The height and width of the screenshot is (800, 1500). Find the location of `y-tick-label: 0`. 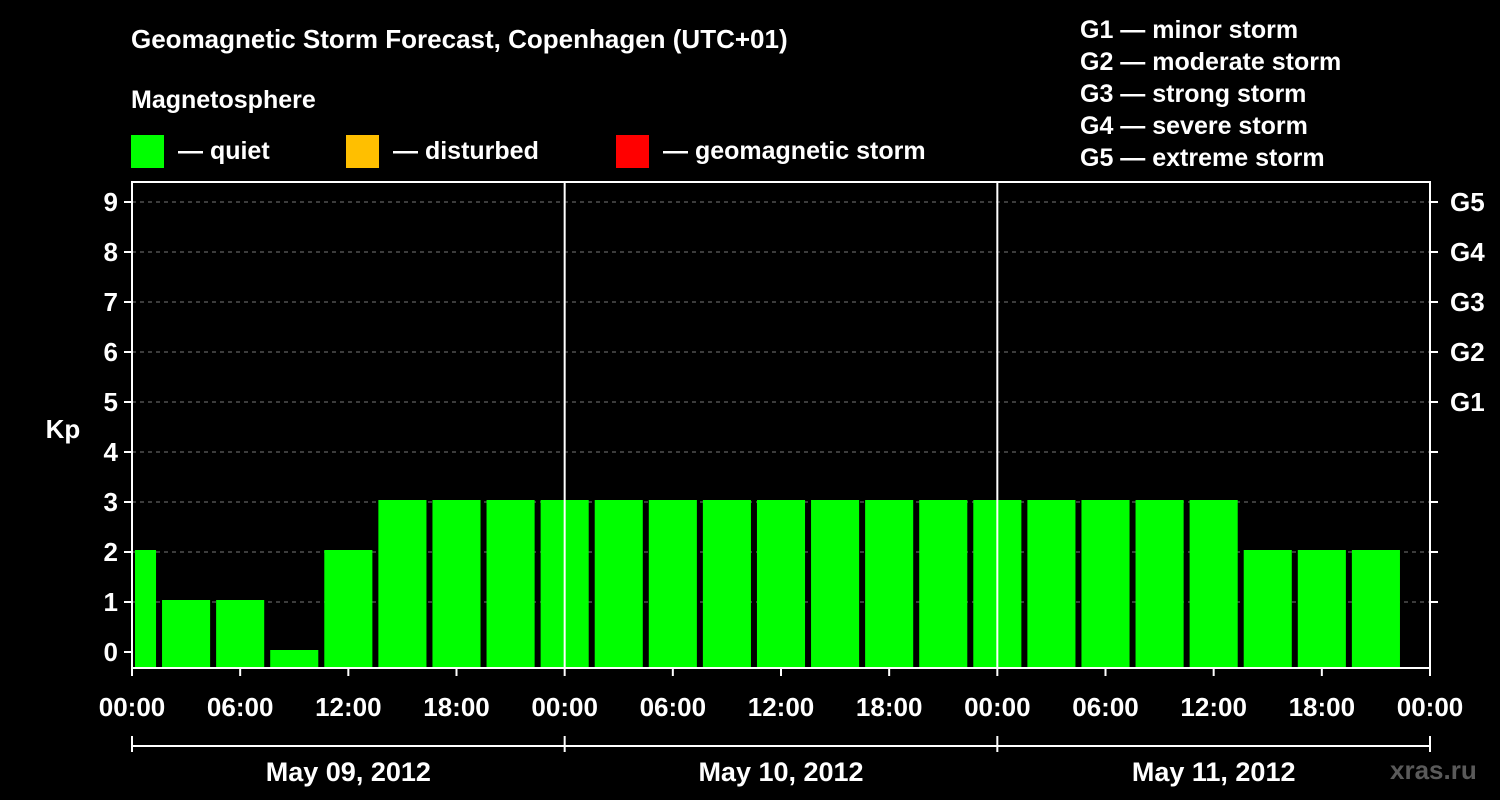

y-tick-label: 0 is located at coordinates (111, 652).